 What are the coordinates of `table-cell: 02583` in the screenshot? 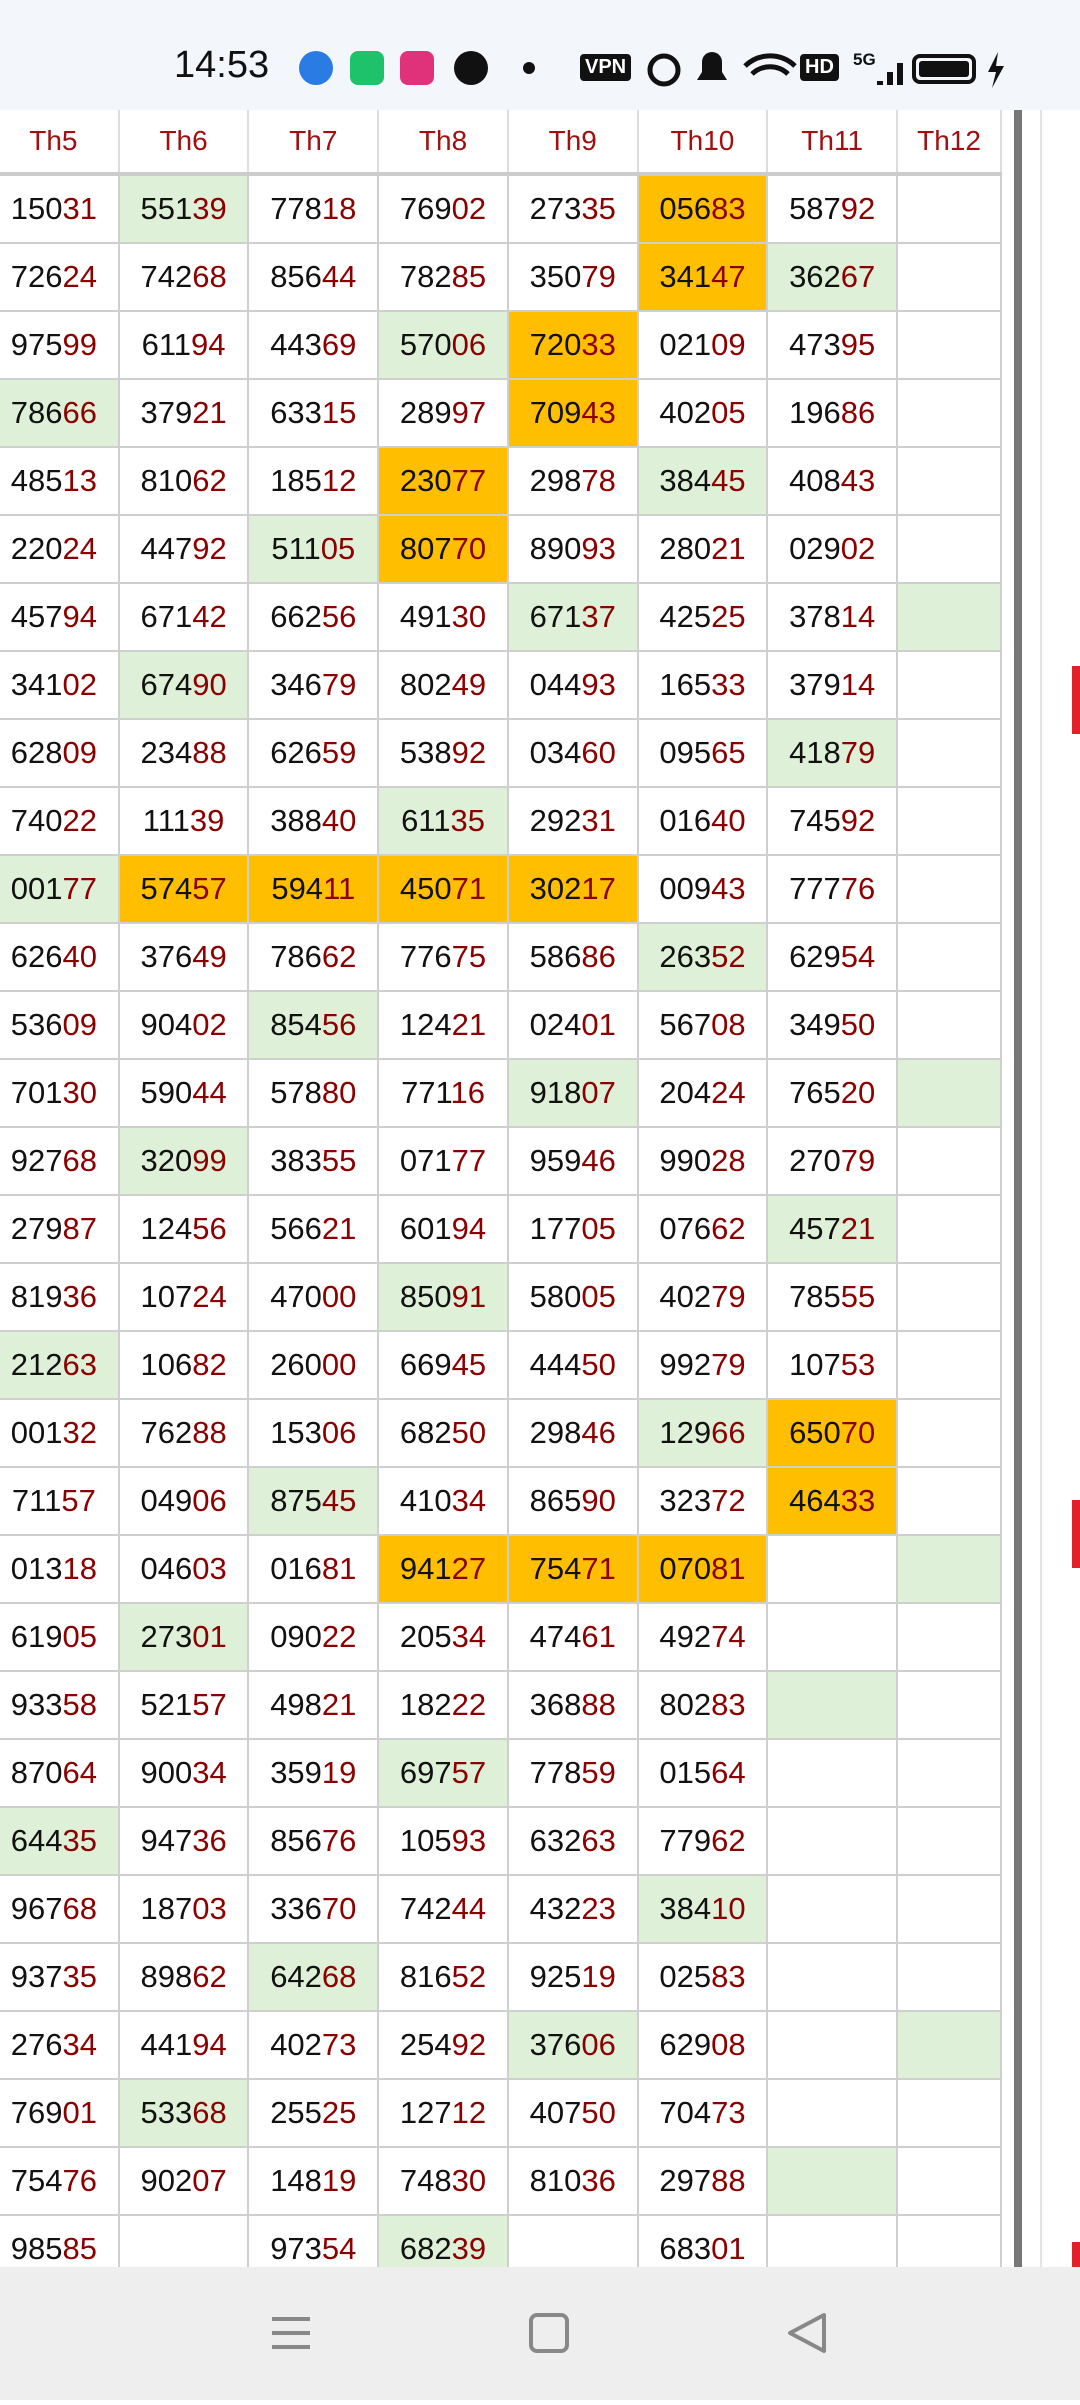 It's located at (702, 1977).